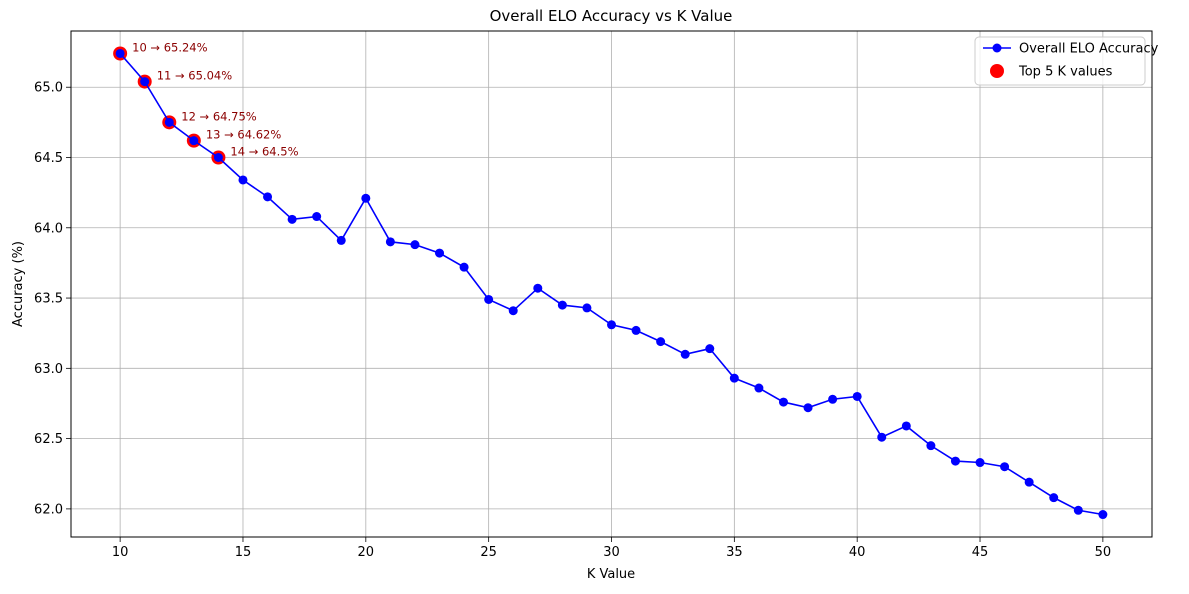  I want to click on x-tick-label: 25, so click(488, 552).